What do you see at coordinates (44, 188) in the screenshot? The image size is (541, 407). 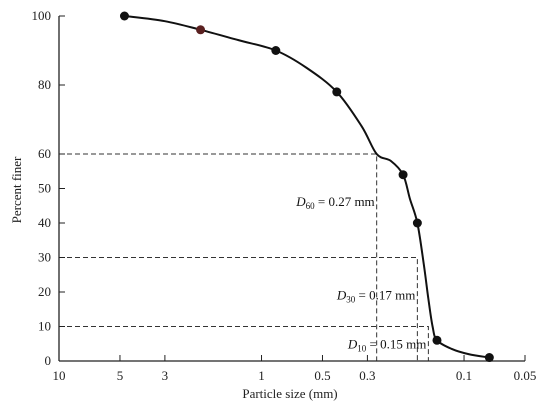 I see `y-tick-label-5: 50` at bounding box center [44, 188].